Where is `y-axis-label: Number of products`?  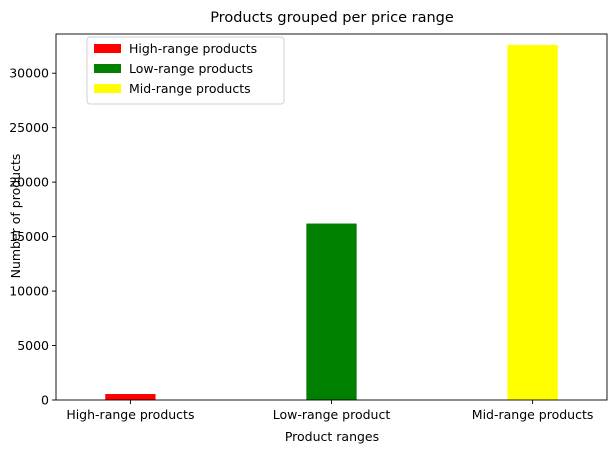
y-axis-label: Number of products is located at coordinates (15, 216).